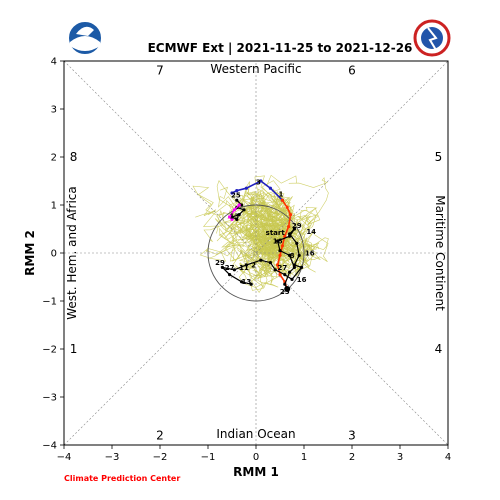 The image size is (500, 500). What do you see at coordinates (281, 194) in the screenshot?
I see `date-label: 1` at bounding box center [281, 194].